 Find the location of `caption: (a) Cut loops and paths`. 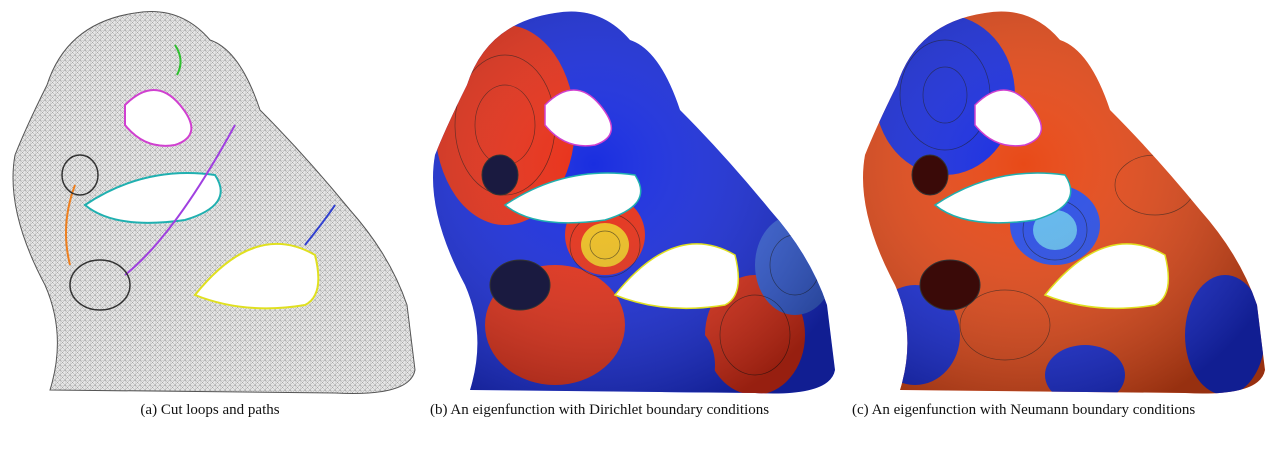

caption: (a) Cut loops and paths is located at coordinates (210, 410).